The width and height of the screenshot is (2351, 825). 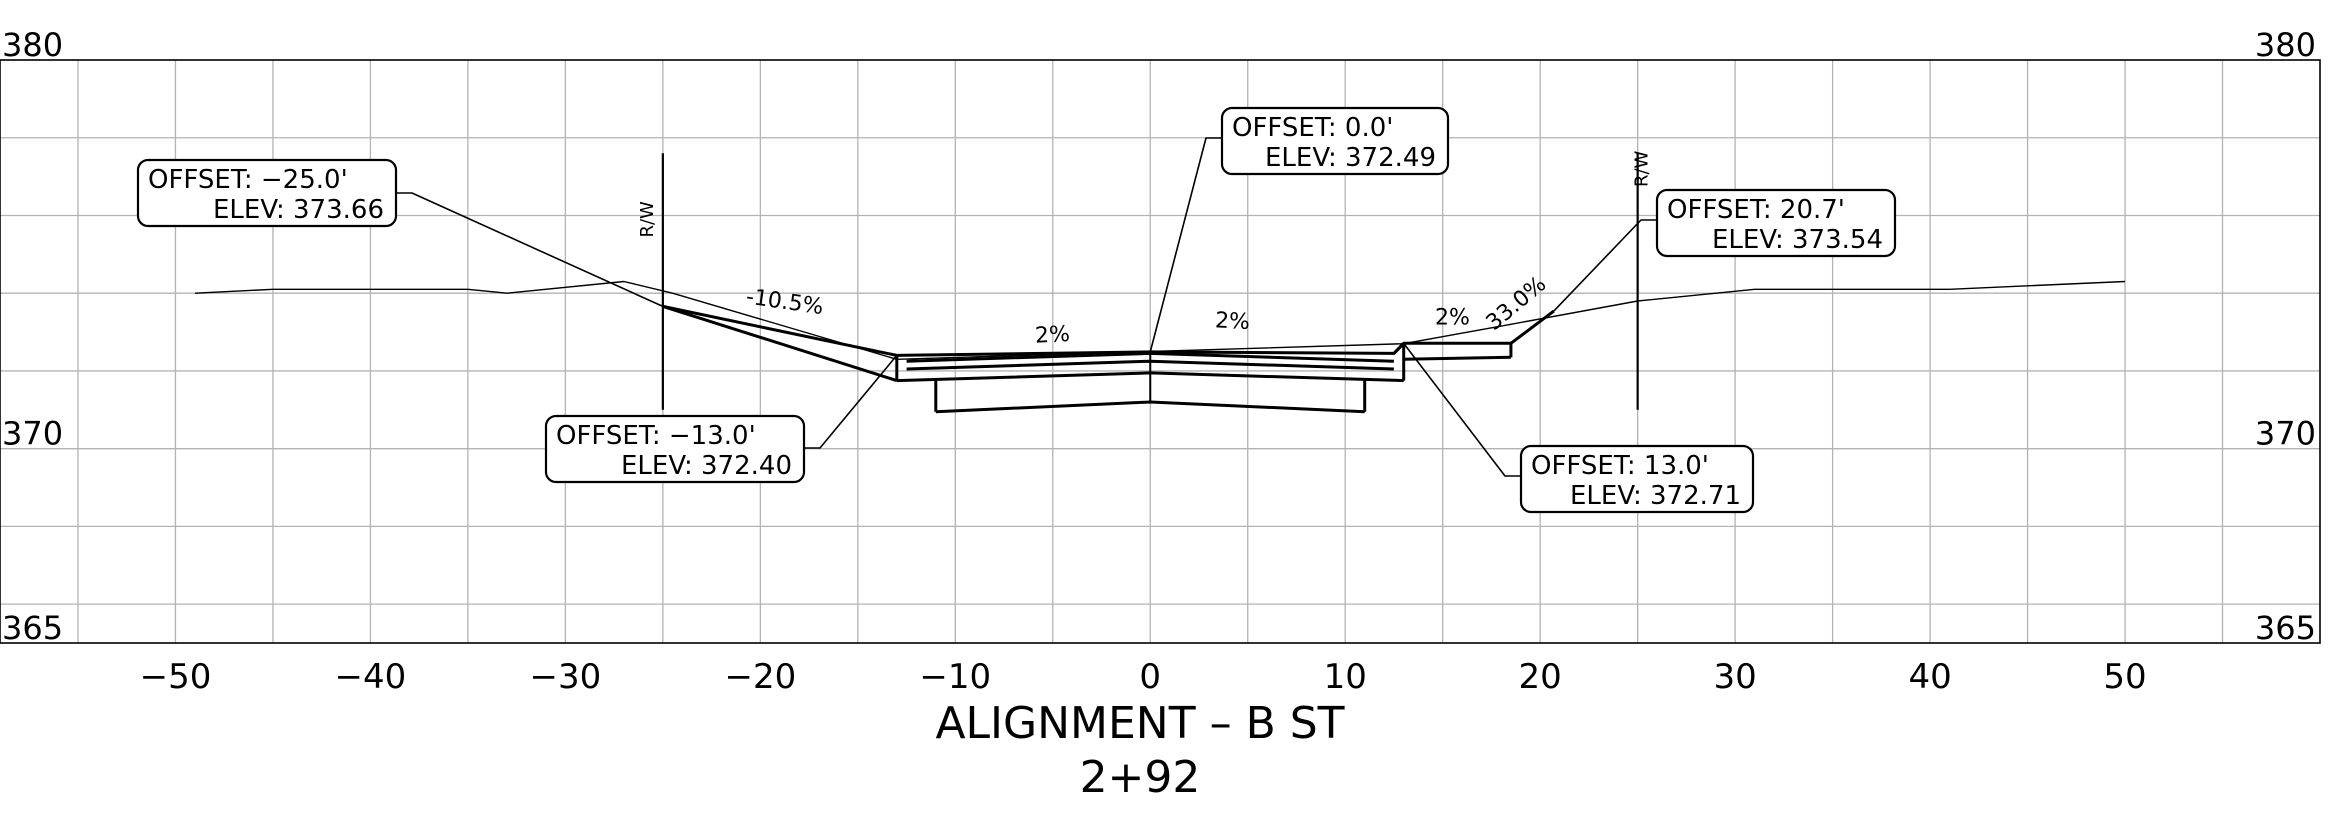 I want to click on callout-label: OFFSET: 13.0'ELEV: 372.71, so click(x=1579, y=428).